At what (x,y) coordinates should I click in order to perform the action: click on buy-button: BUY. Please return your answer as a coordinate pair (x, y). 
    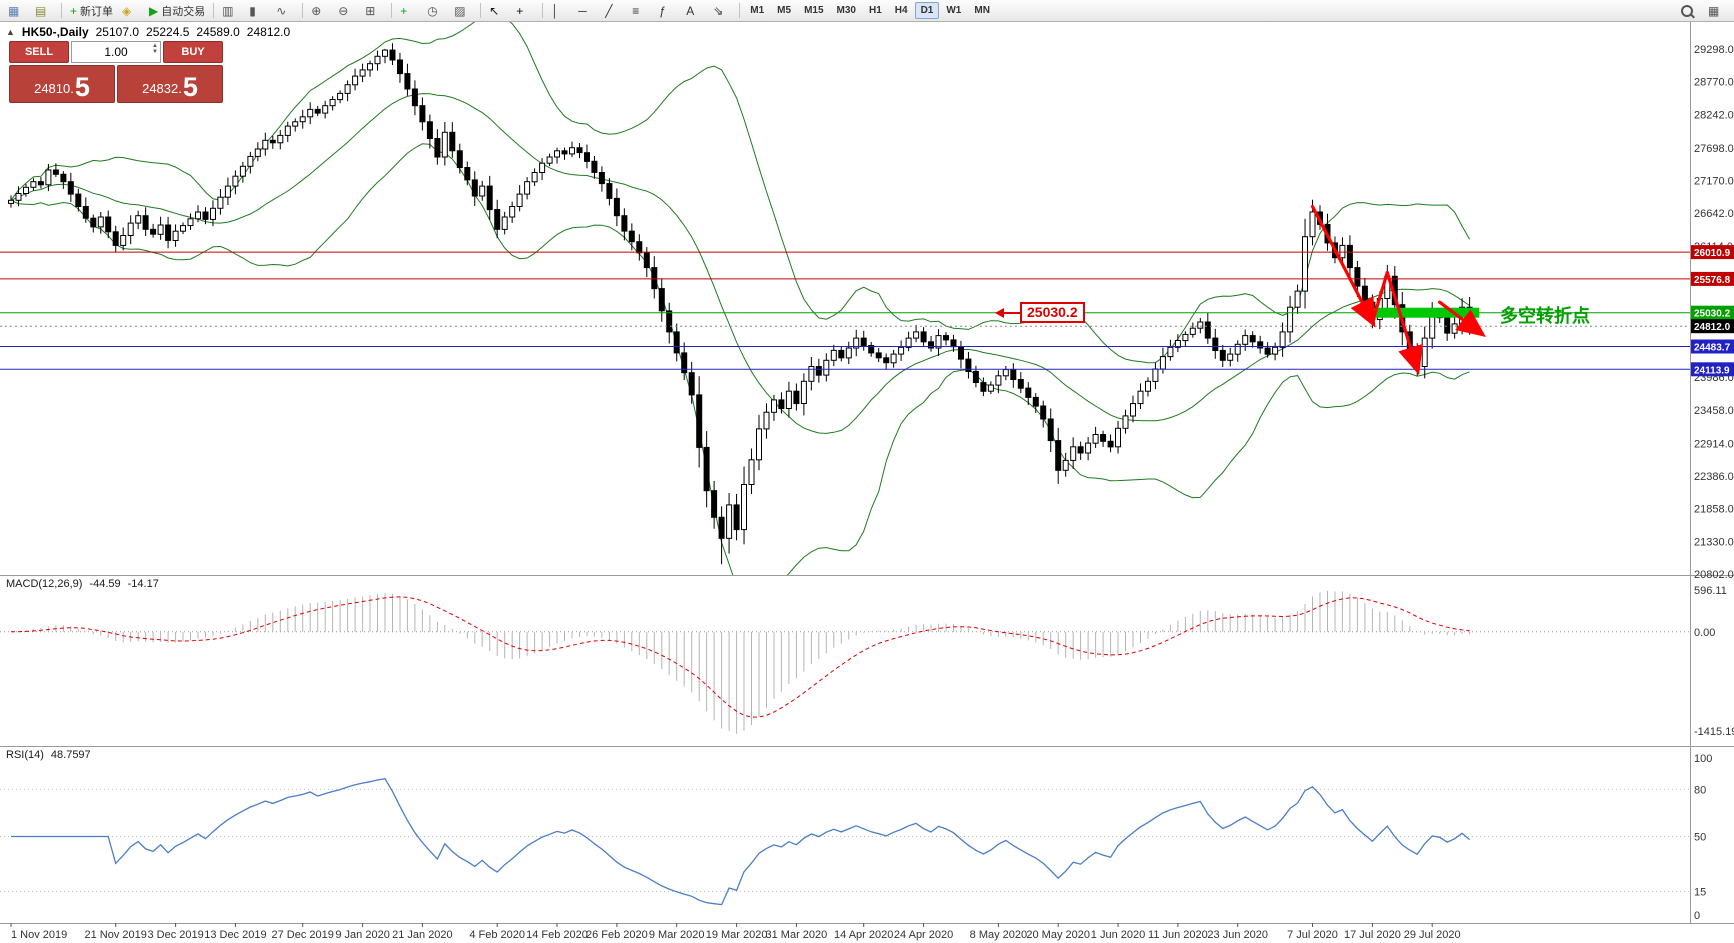
    Looking at the image, I should click on (193, 52).